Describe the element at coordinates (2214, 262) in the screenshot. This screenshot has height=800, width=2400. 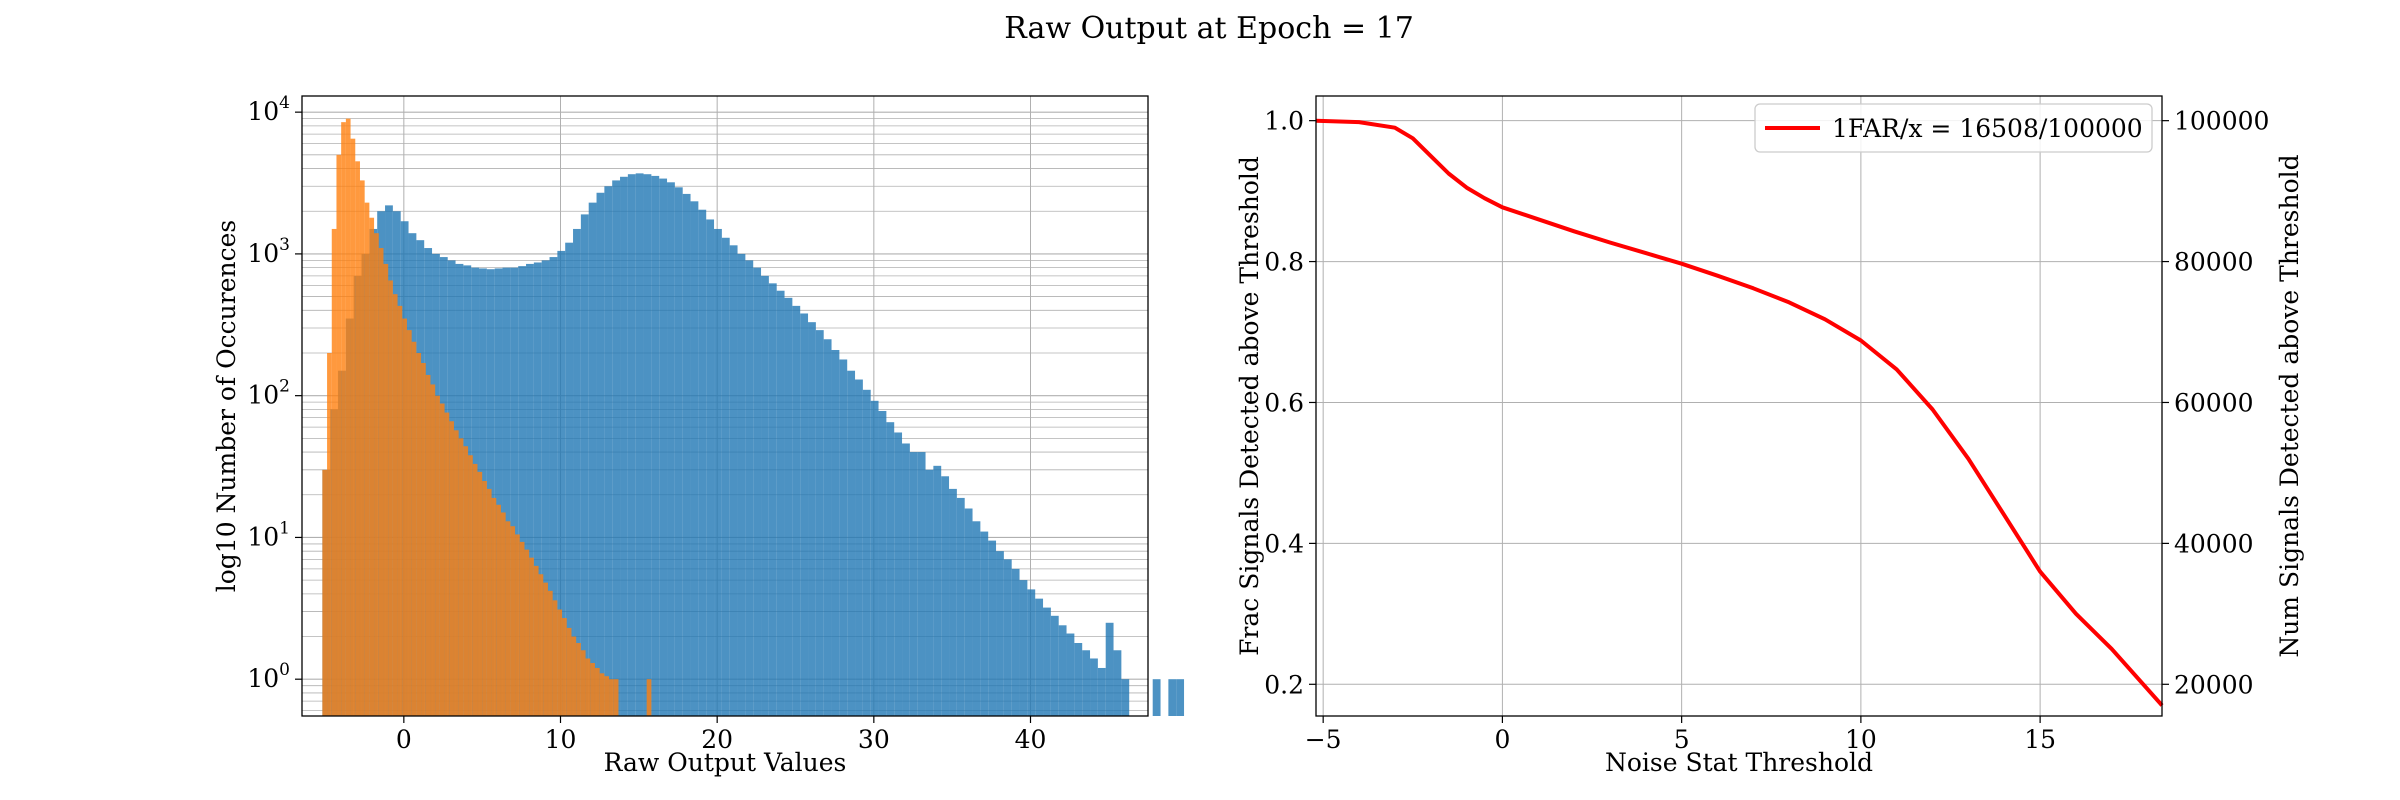
I see `threshold-right-tick-label: 80000` at that location.